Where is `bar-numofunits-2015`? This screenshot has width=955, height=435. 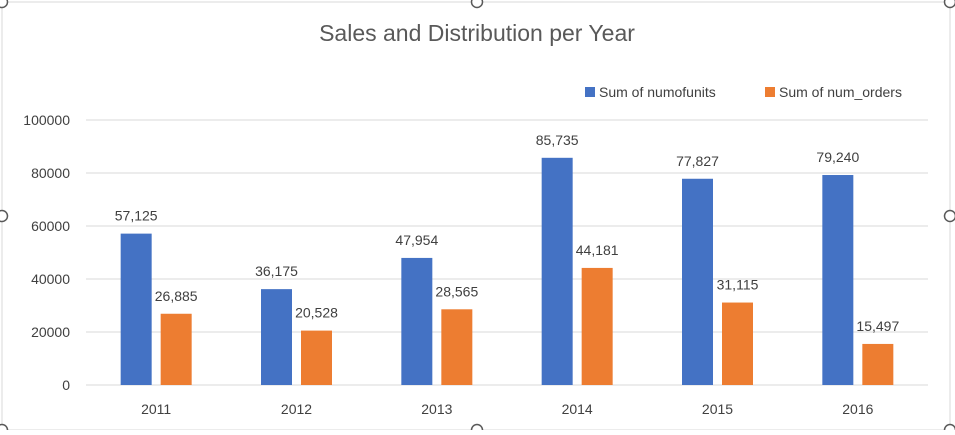 bar-numofunits-2015 is located at coordinates (697, 282).